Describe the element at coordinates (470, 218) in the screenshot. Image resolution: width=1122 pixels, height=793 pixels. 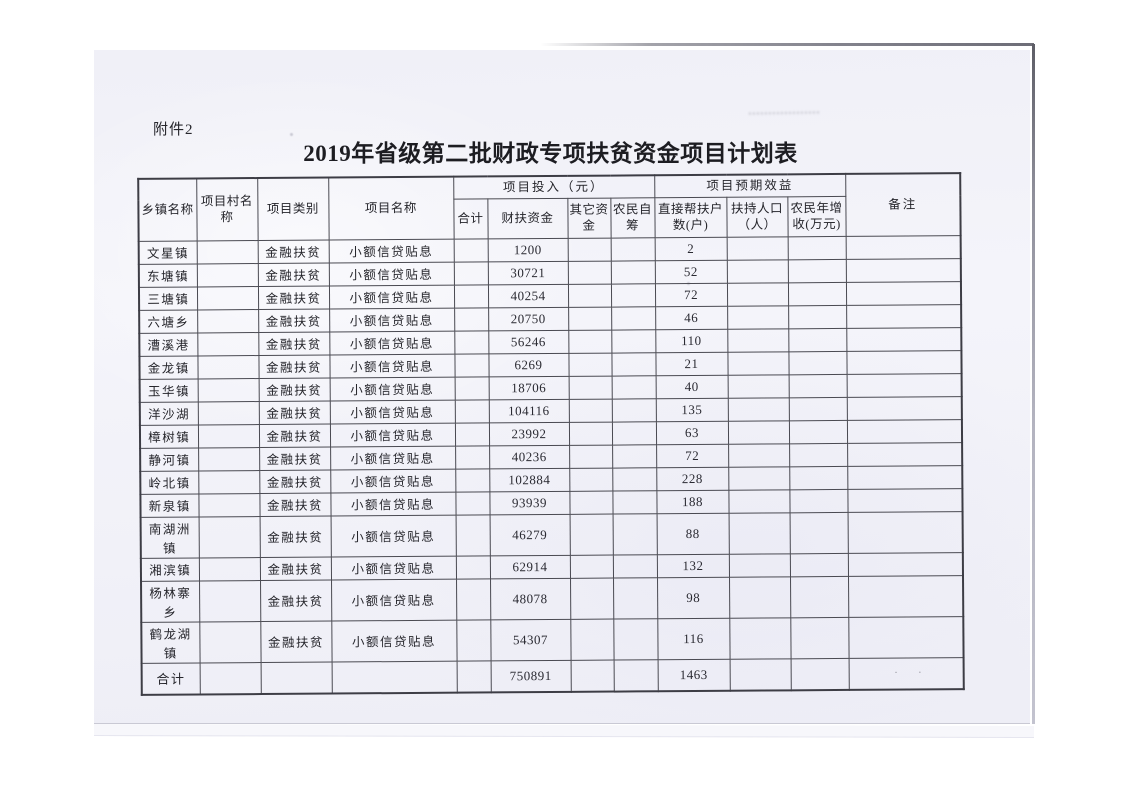
I see `col-header-total: 合计` at that location.